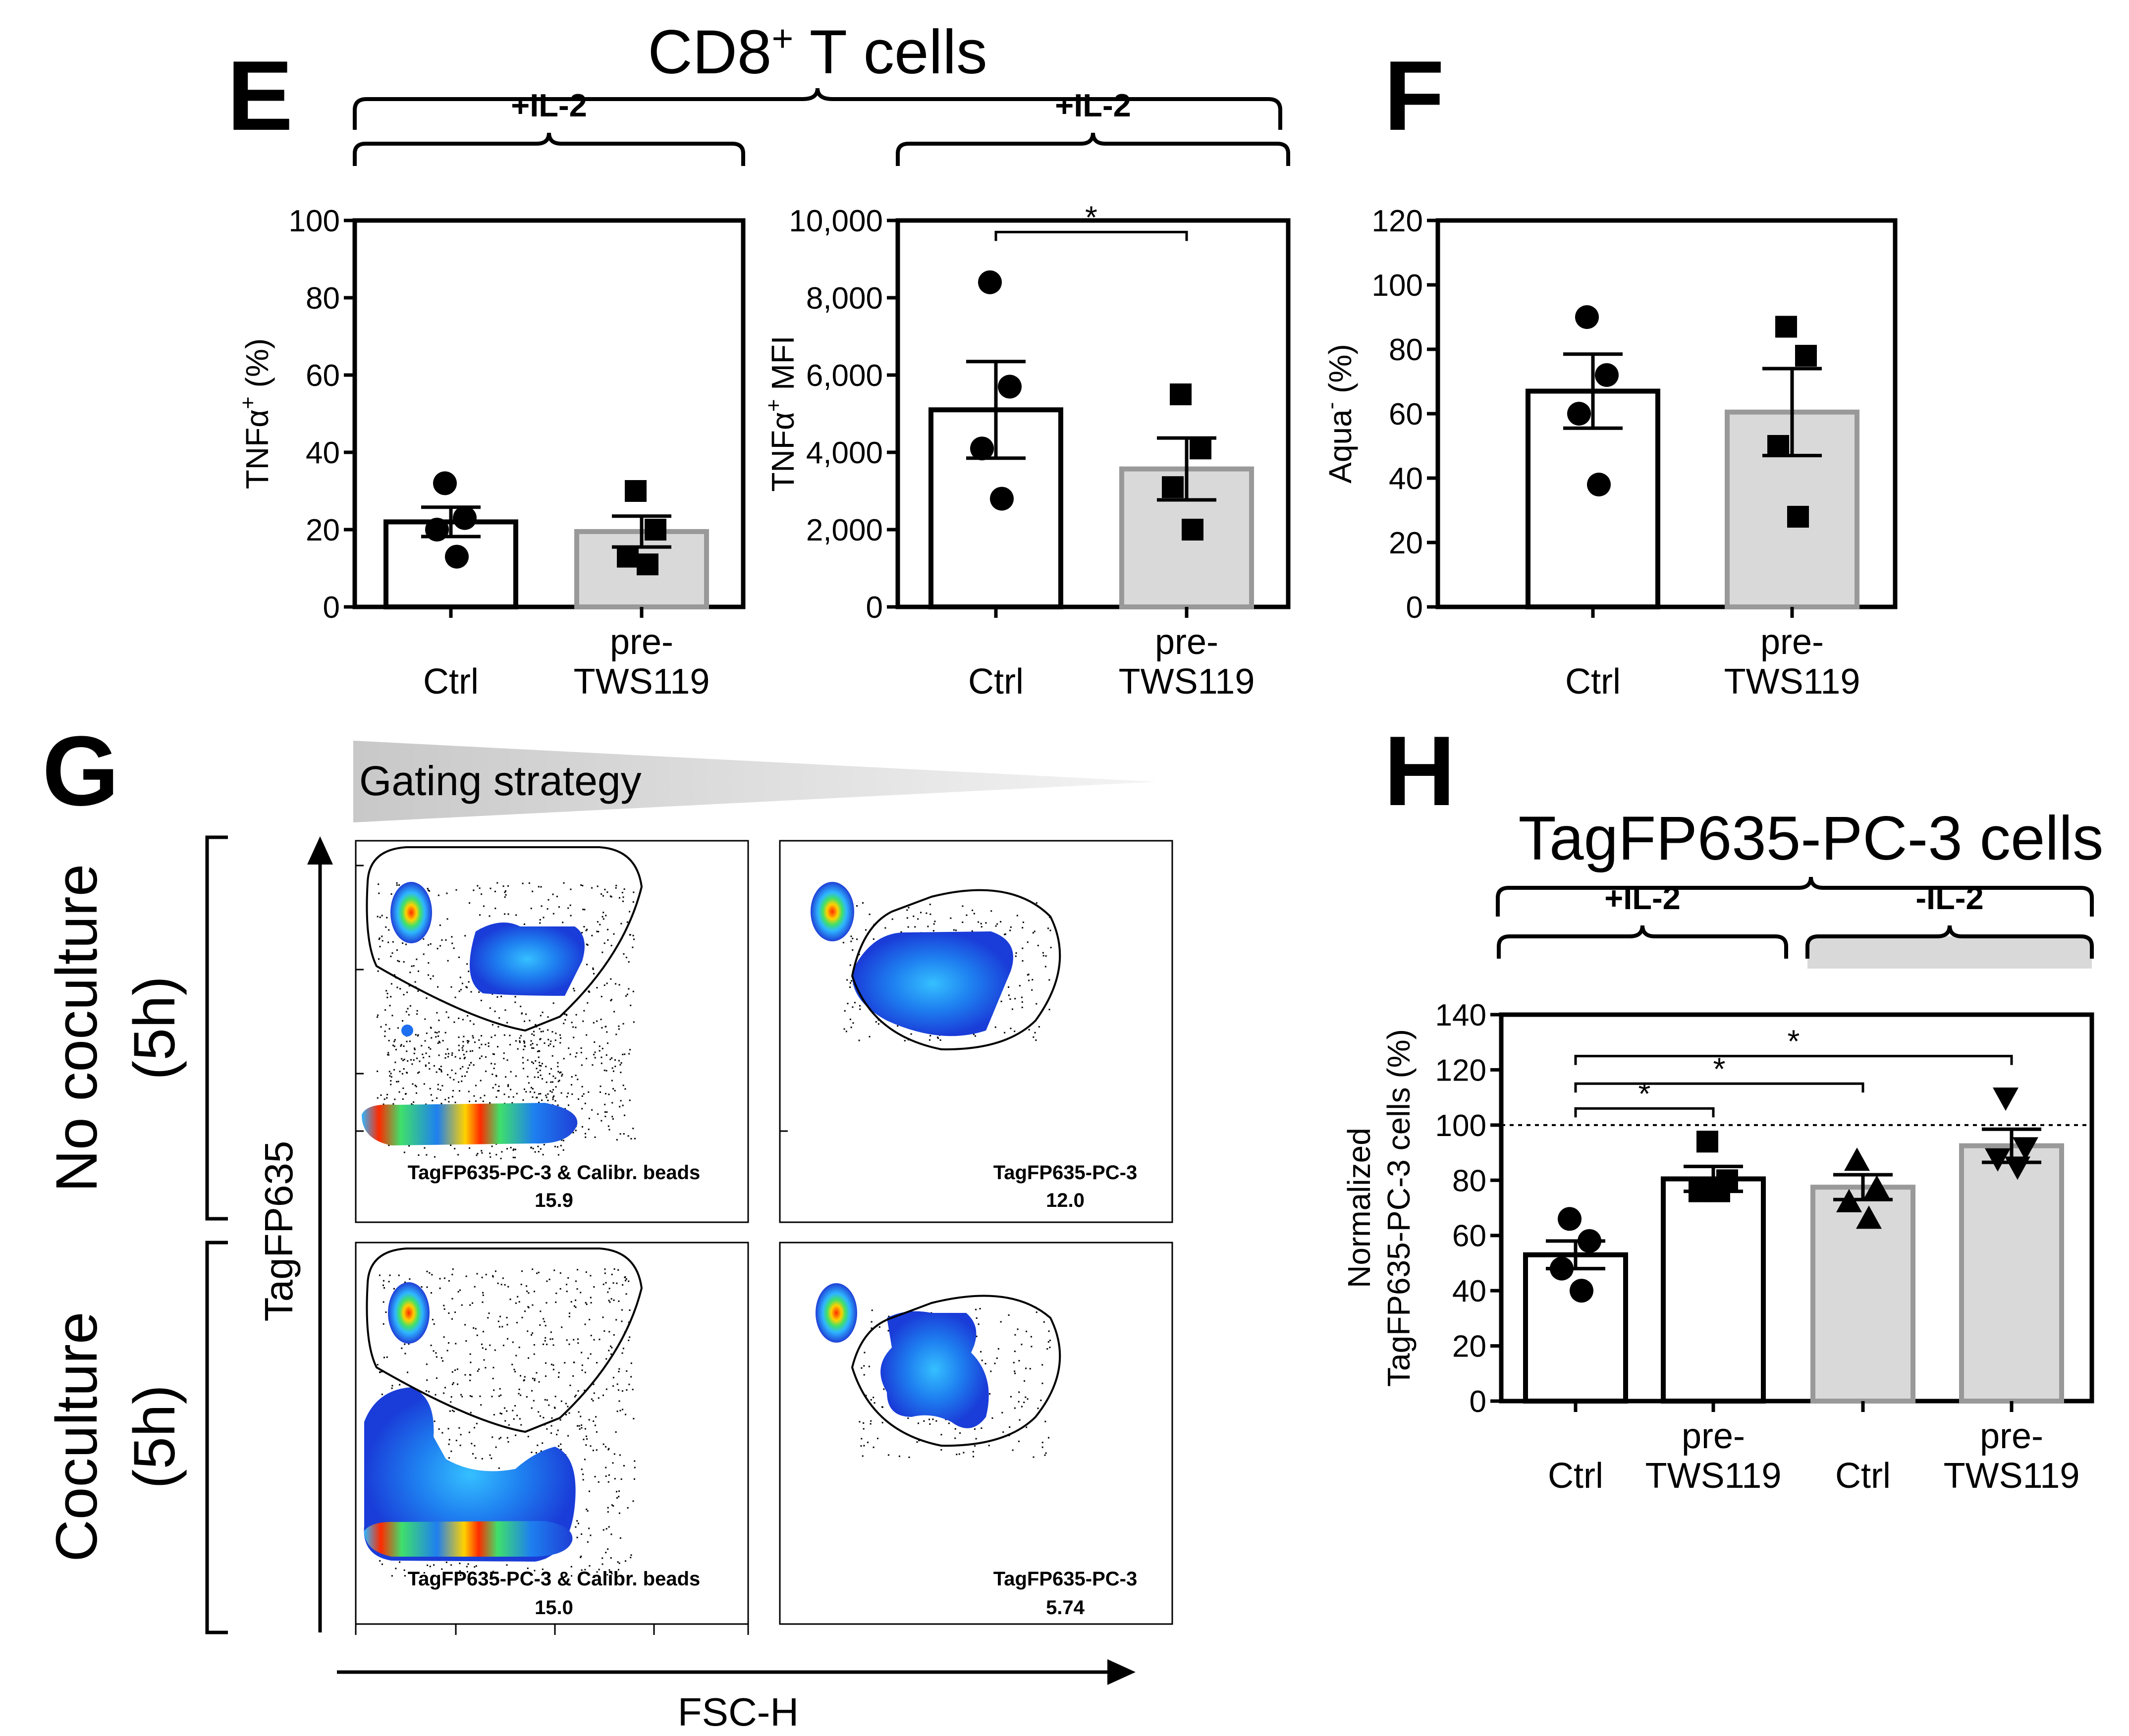 This screenshot has height=1736, width=2129. What do you see at coordinates (1469, 1236) in the screenshot?
I see `y-tick-label-H: 60` at bounding box center [1469, 1236].